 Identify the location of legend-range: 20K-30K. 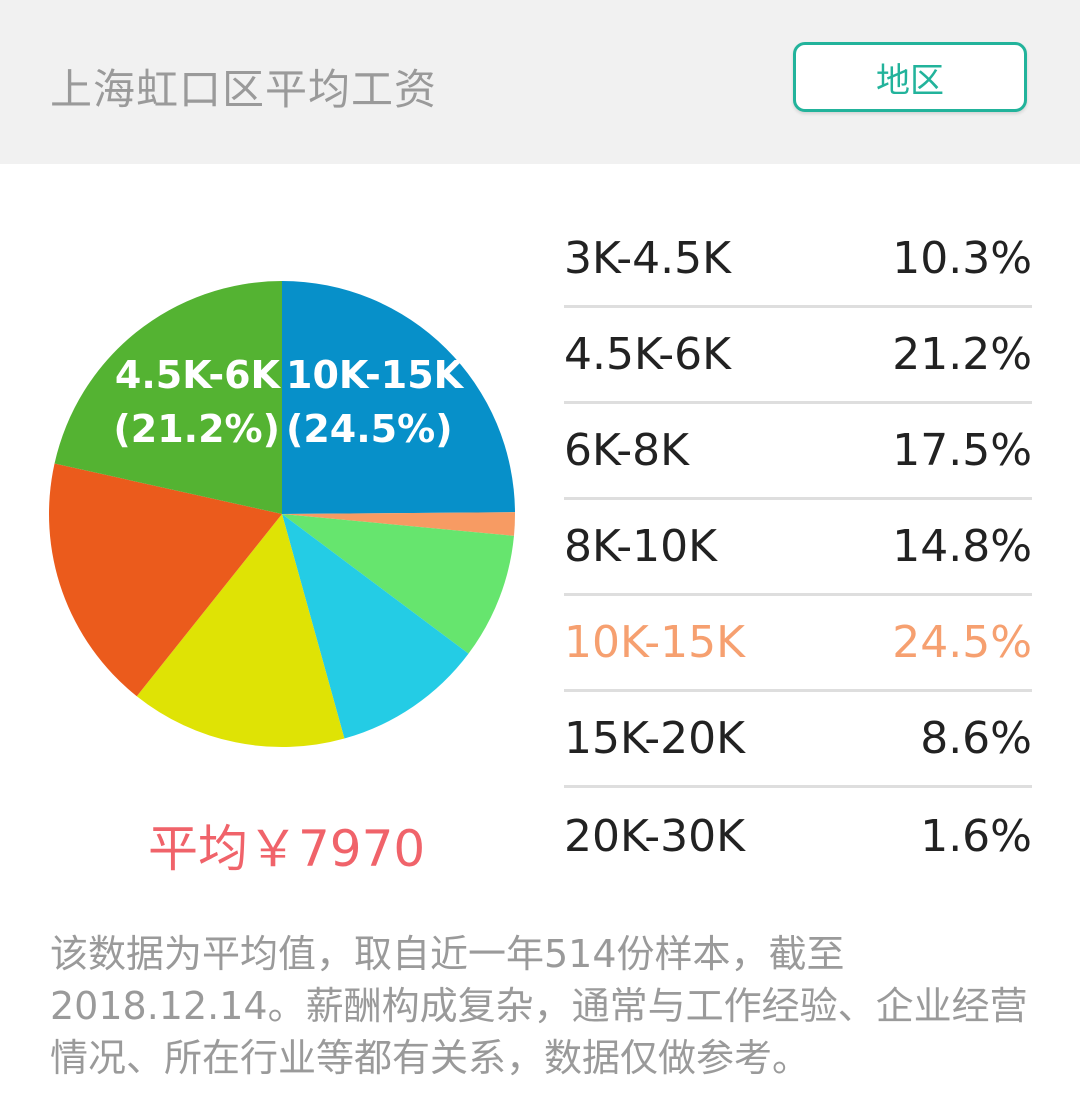
(654, 836).